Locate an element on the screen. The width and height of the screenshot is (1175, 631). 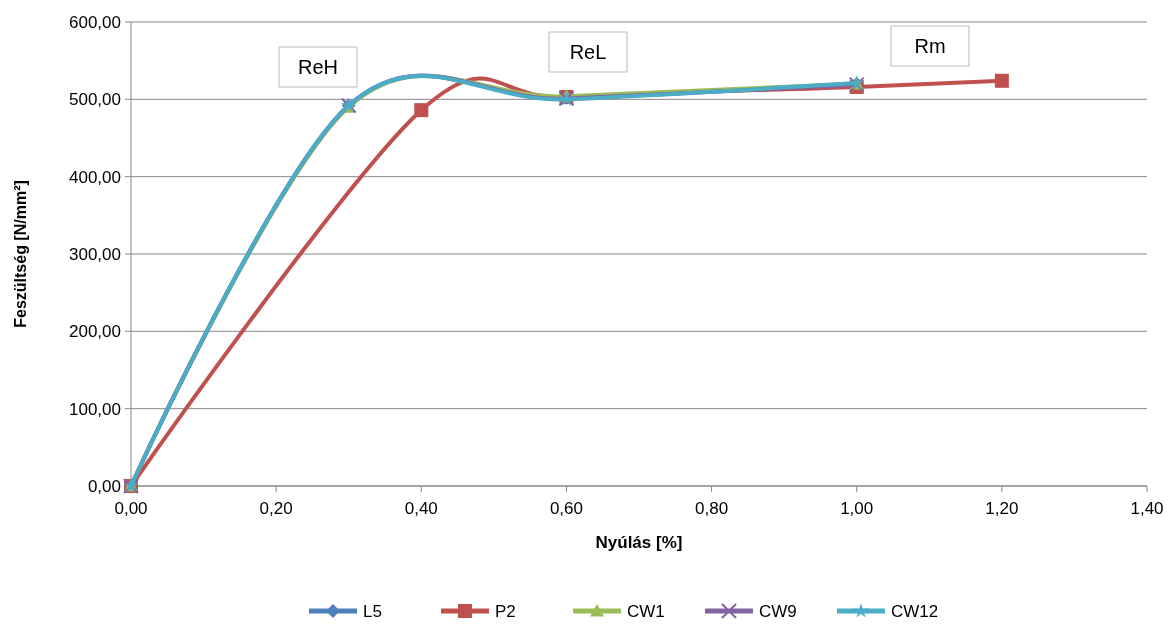
x-axis-title: Nyúlás [%] is located at coordinates (639, 542).